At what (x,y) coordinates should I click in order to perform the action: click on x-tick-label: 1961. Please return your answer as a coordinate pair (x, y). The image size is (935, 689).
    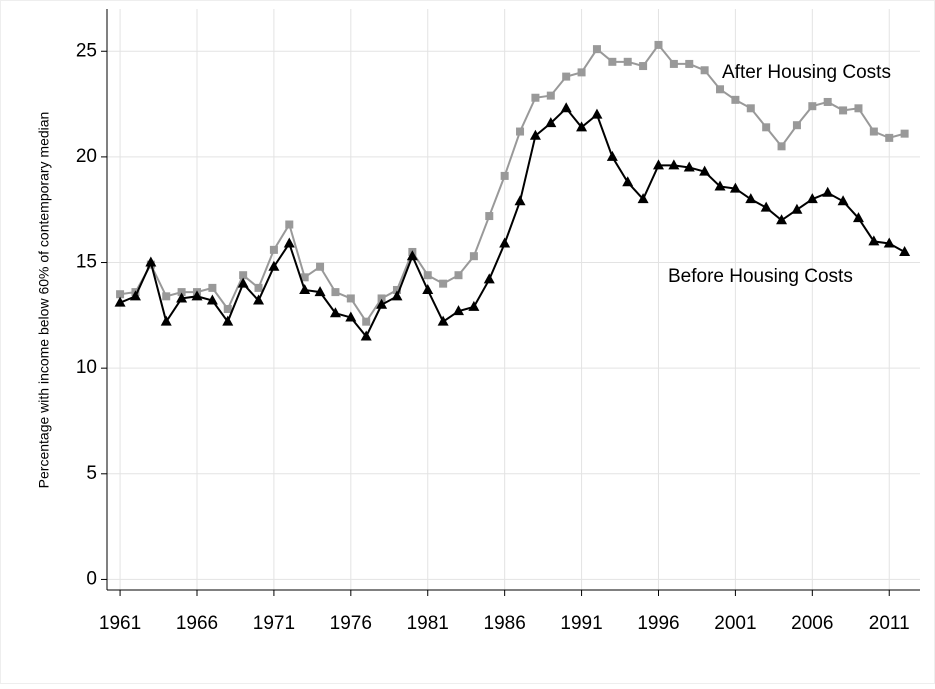
    Looking at the image, I should click on (120, 623).